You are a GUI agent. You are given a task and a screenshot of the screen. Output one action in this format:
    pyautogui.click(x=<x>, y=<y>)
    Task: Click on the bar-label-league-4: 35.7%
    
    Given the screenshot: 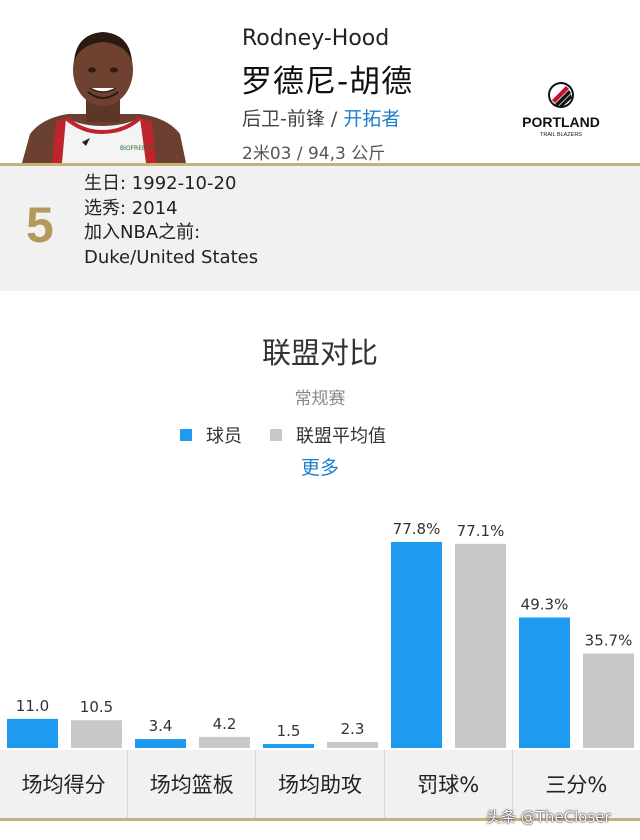 What is the action you would take?
    pyautogui.click(x=609, y=640)
    